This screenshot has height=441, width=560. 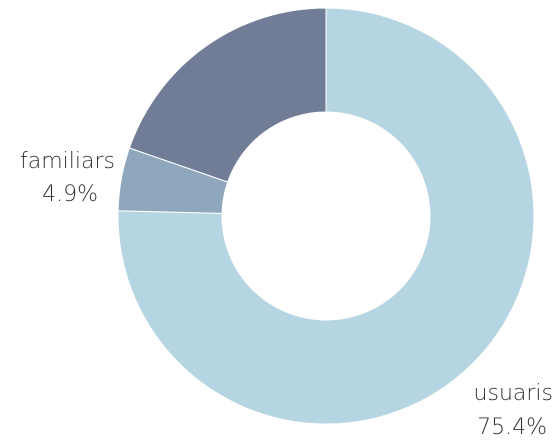 I want to click on slice-label-usuaris-name: usuaris, so click(x=513, y=393).